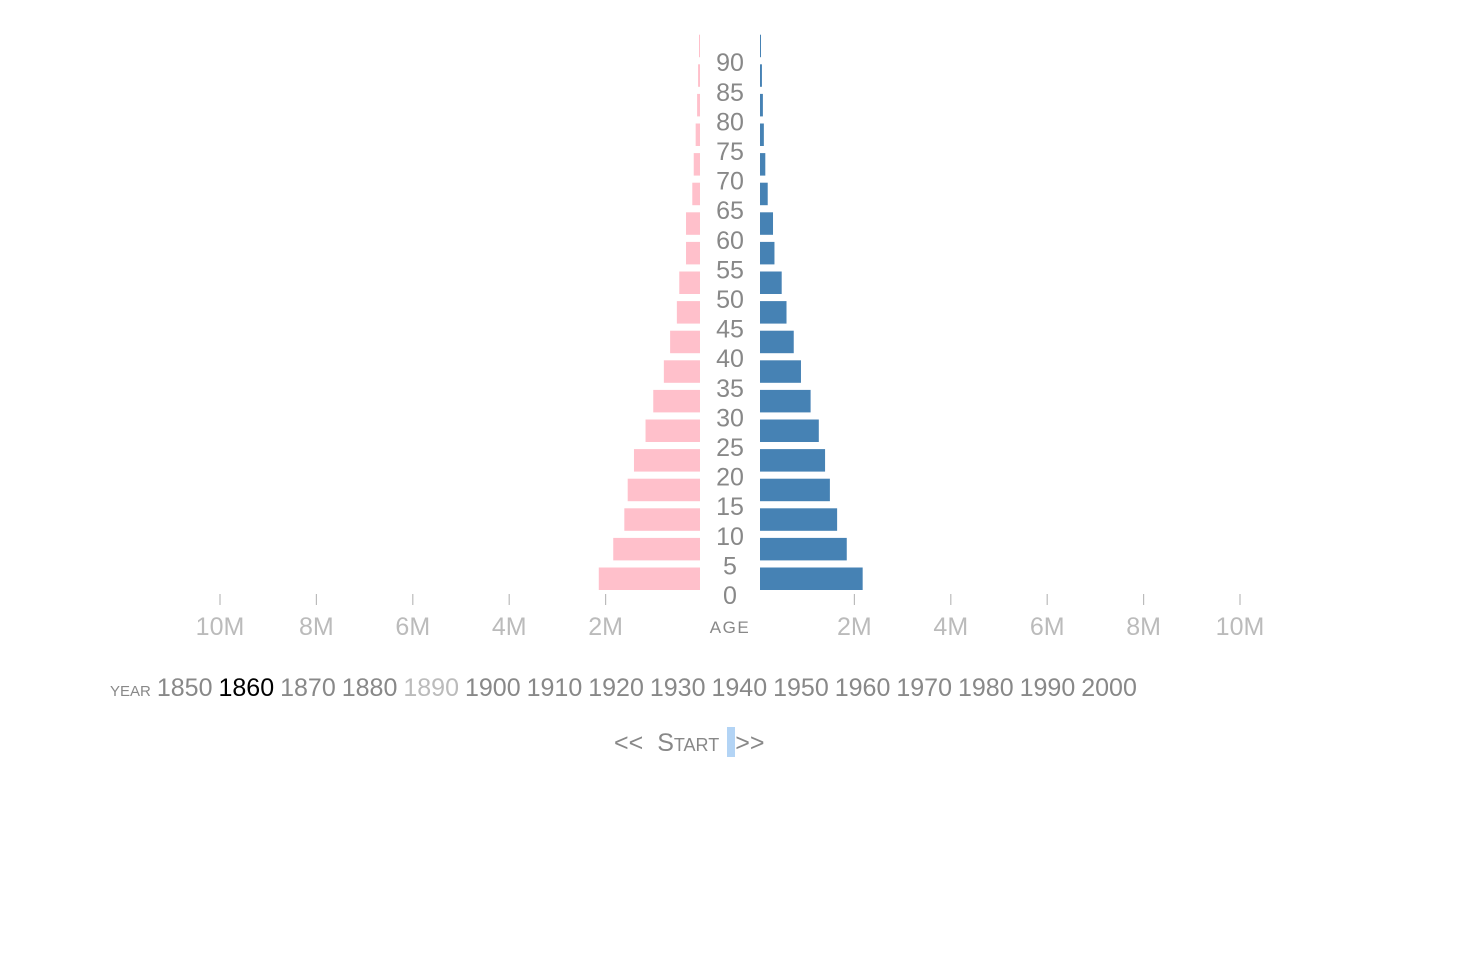 Image resolution: width=1470 pixels, height=970 pixels. I want to click on x-tick-label-left: 10M, so click(220, 627).